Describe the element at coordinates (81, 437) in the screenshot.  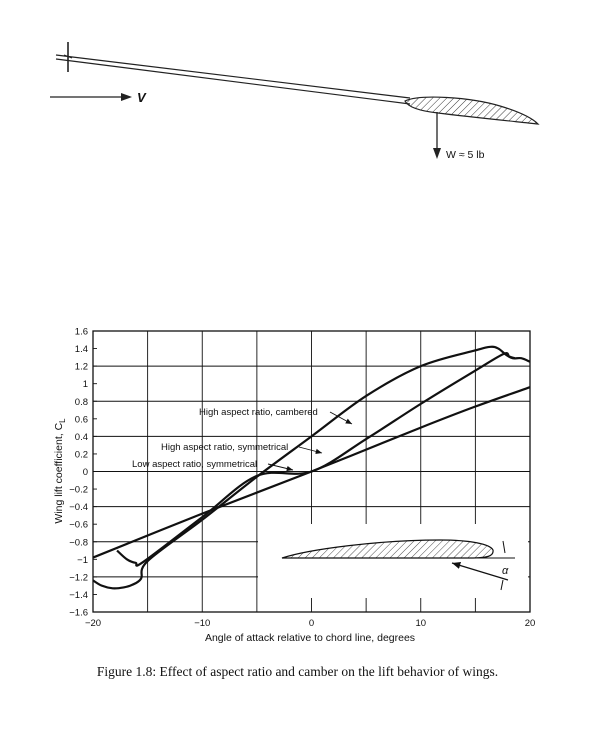
I see `y-tick-label: 0.4` at that location.